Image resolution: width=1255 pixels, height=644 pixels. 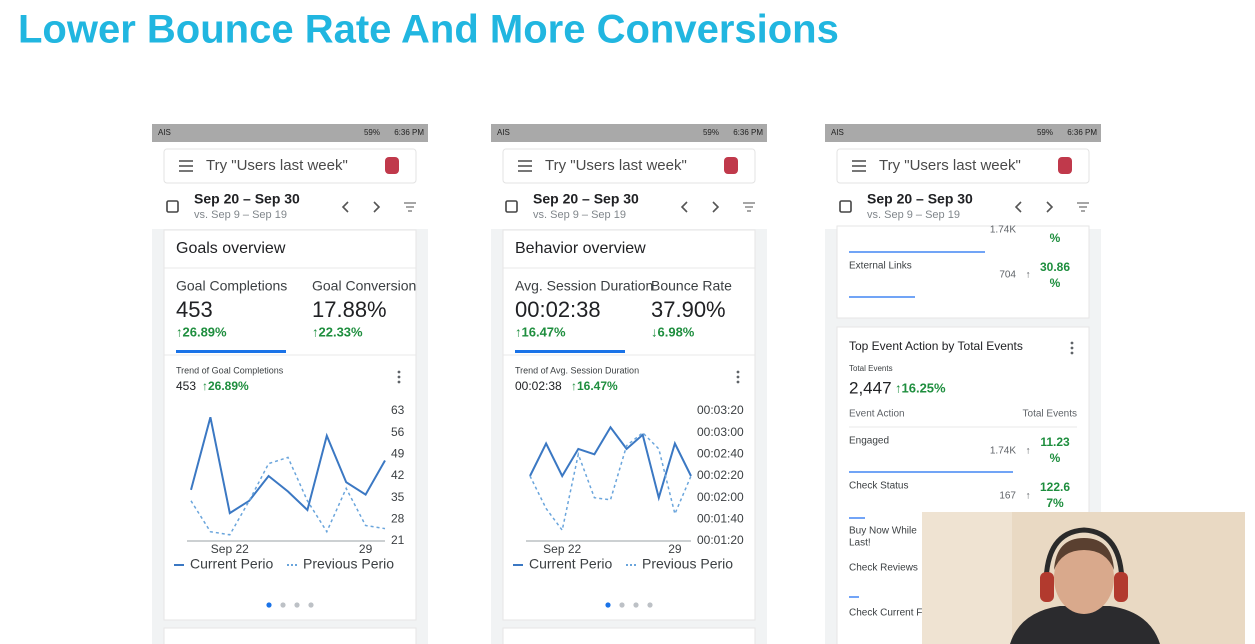 I want to click on avatar-icon, so click(x=731, y=165).